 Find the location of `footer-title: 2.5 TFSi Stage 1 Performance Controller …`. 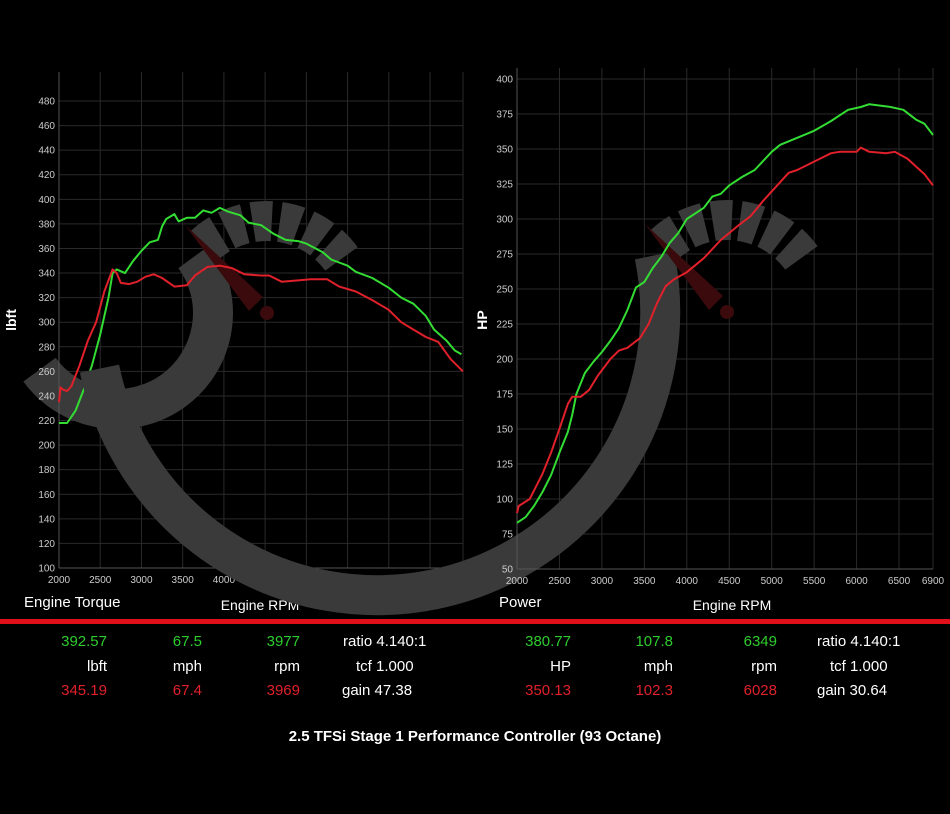

footer-title: 2.5 TFSi Stage 1 Performance Controller … is located at coordinates (475, 736).